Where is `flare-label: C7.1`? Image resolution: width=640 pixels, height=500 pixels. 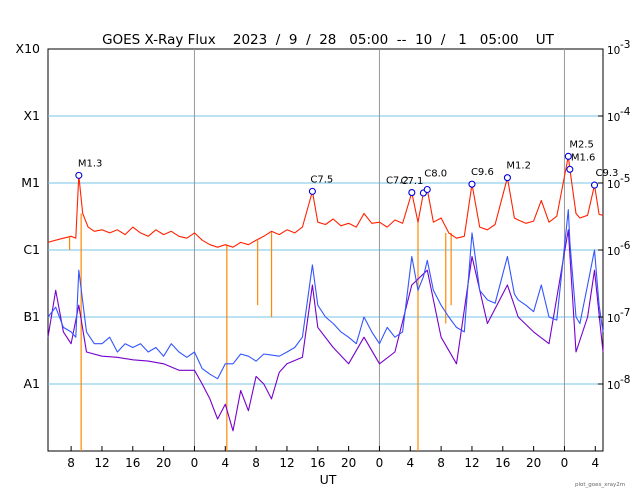
flare-label: C7.1 is located at coordinates (412, 181).